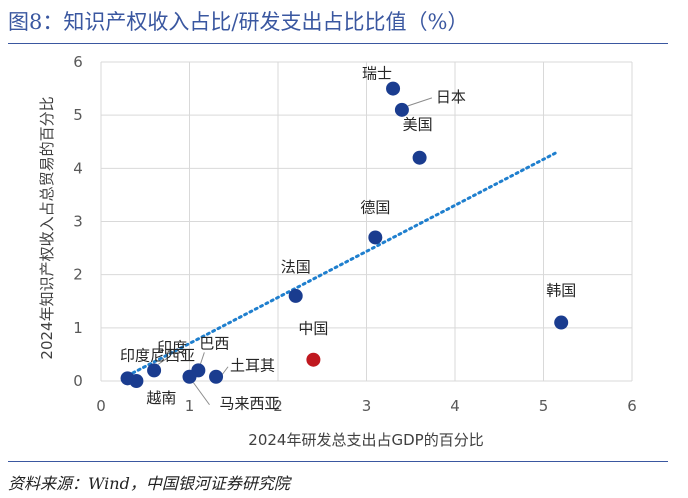 The width and height of the screenshot is (688, 498). What do you see at coordinates (78, 62) in the screenshot?
I see `y-tick-label: 6` at bounding box center [78, 62].